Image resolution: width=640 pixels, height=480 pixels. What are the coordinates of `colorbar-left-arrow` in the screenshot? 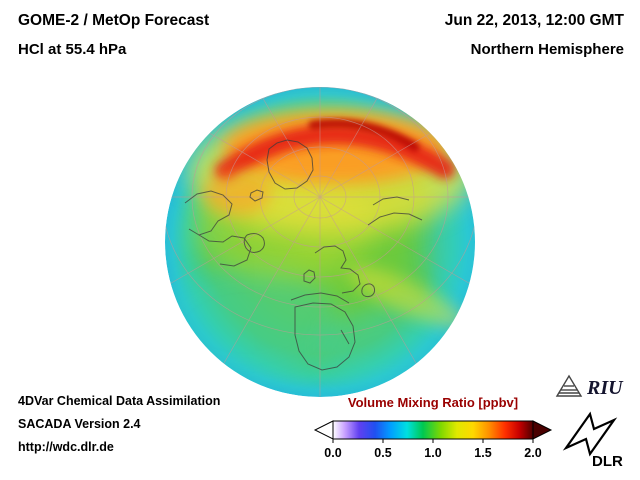 It's located at (323, 430).